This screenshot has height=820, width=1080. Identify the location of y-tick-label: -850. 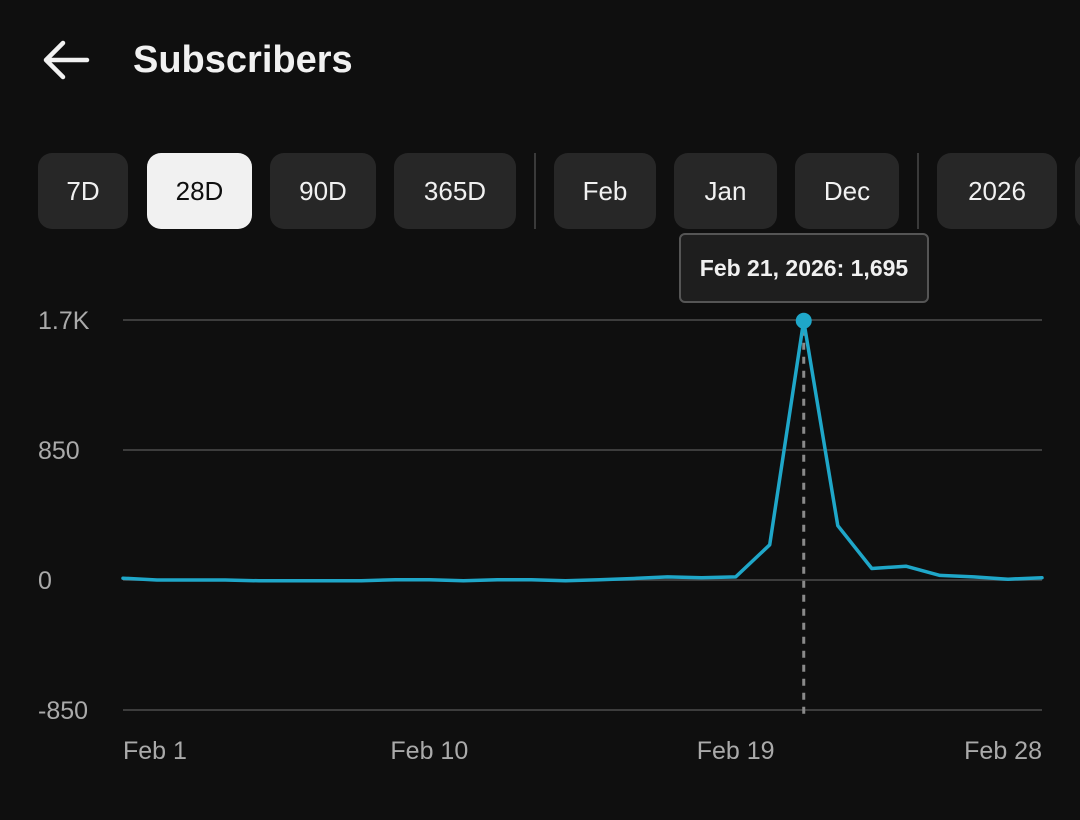
(63, 711).